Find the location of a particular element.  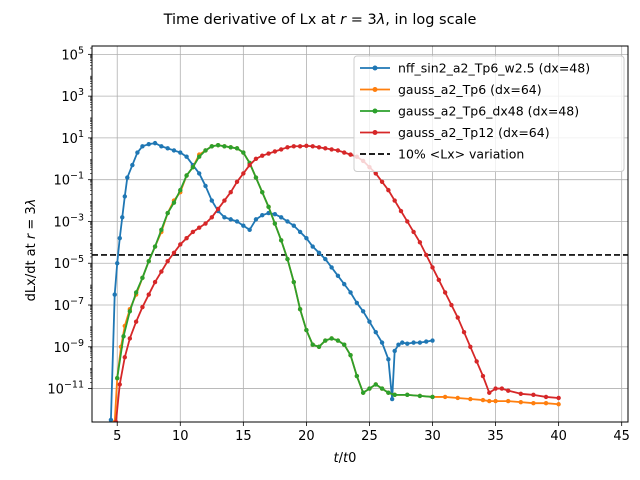

x-tick-label: 15 is located at coordinates (243, 436).